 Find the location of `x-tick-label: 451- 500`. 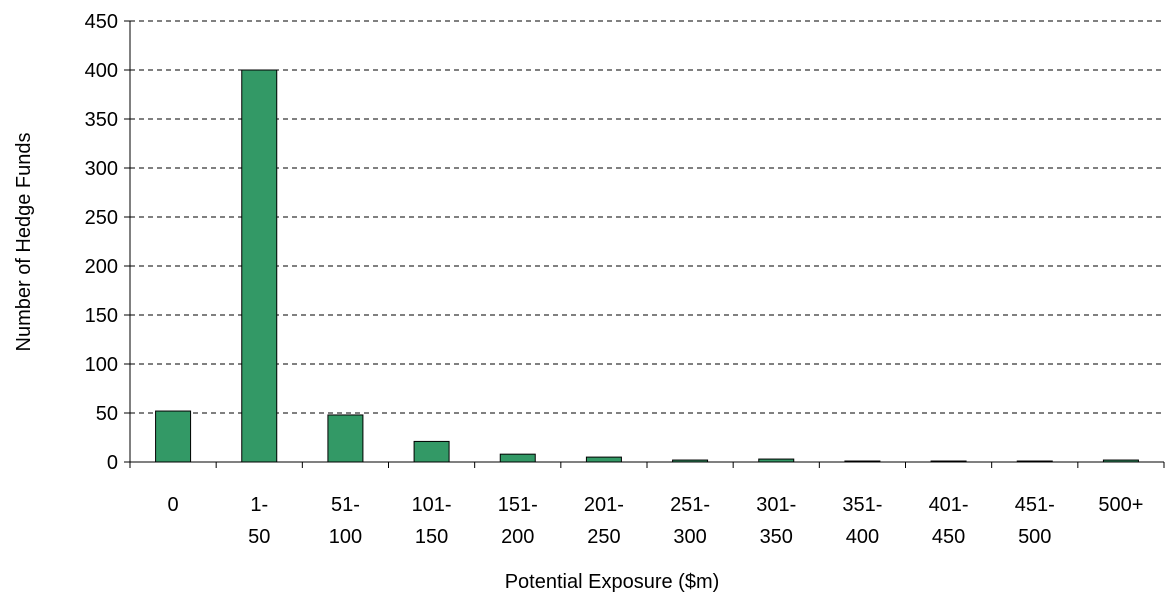

x-tick-label: 451- 500 is located at coordinates (1035, 521).